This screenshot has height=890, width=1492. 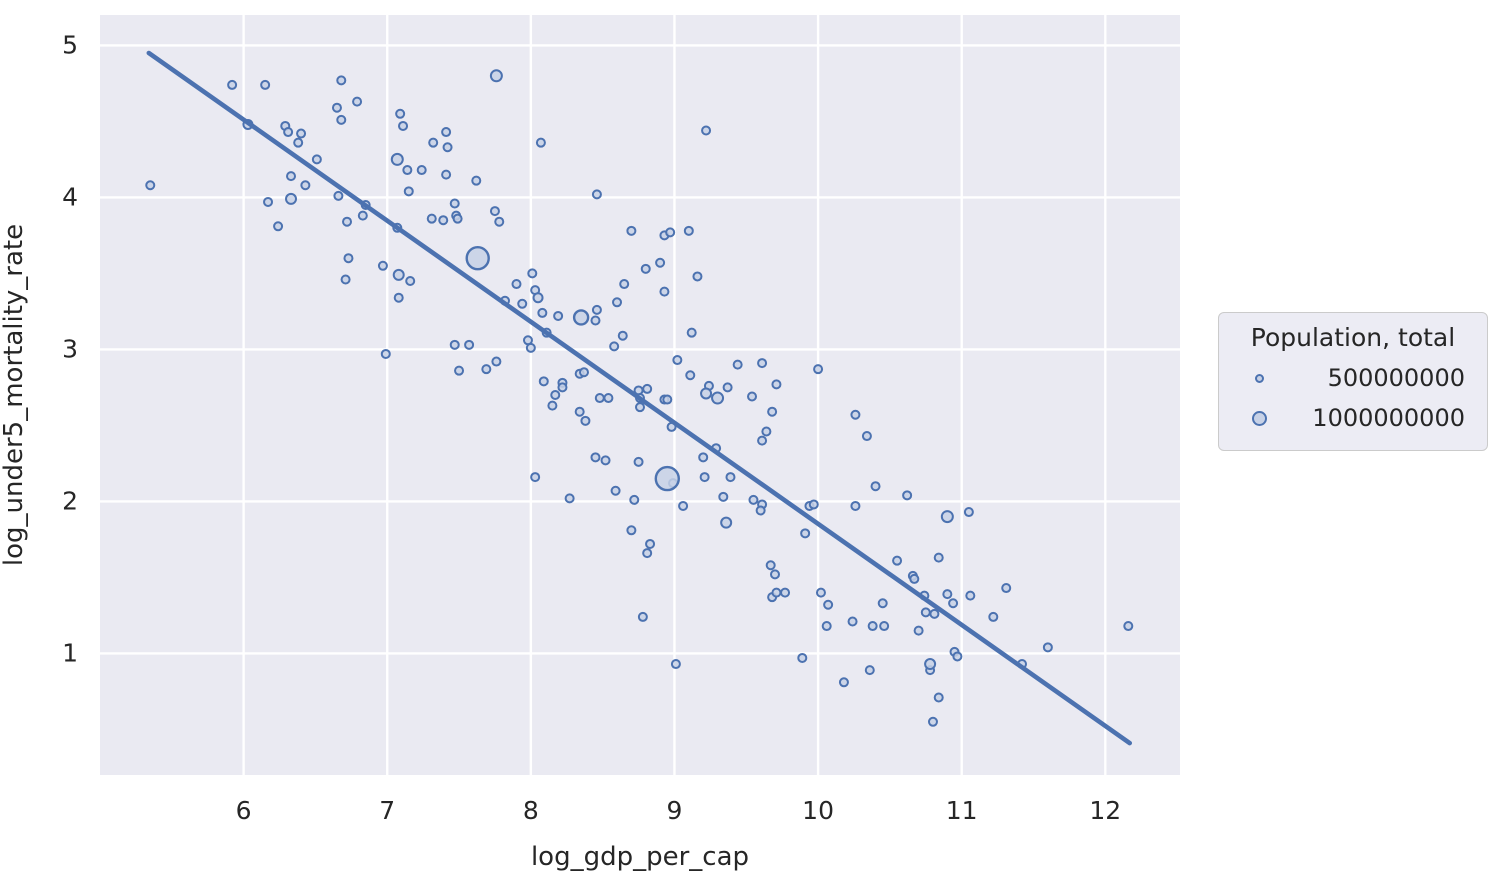 What do you see at coordinates (1105, 810) in the screenshot?
I see `x-tick-label: 12` at bounding box center [1105, 810].